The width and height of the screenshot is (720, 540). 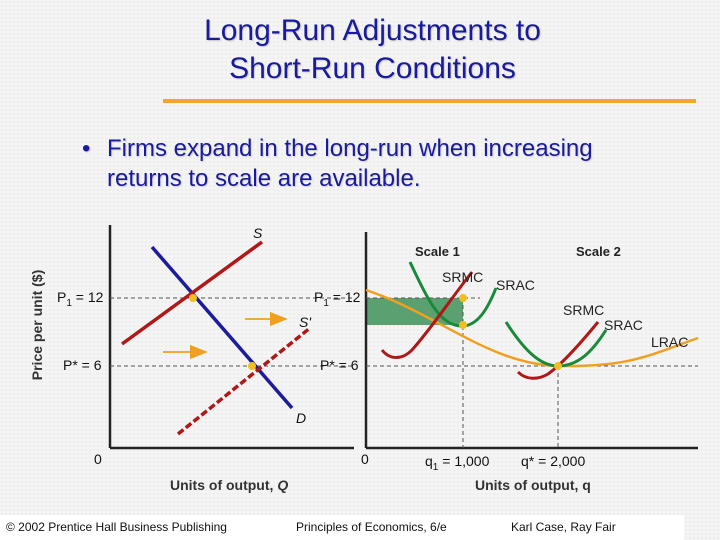 I want to click on srmc-scale1-curve, so click(x=427, y=315).